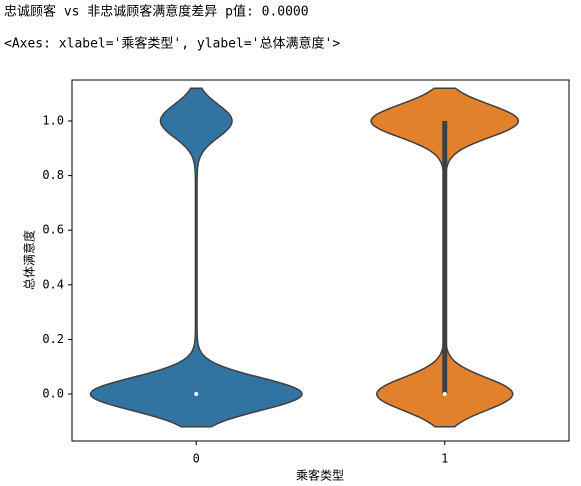 This screenshot has width=581, height=486. I want to click on y-tick-label: 0.8, so click(53, 175).